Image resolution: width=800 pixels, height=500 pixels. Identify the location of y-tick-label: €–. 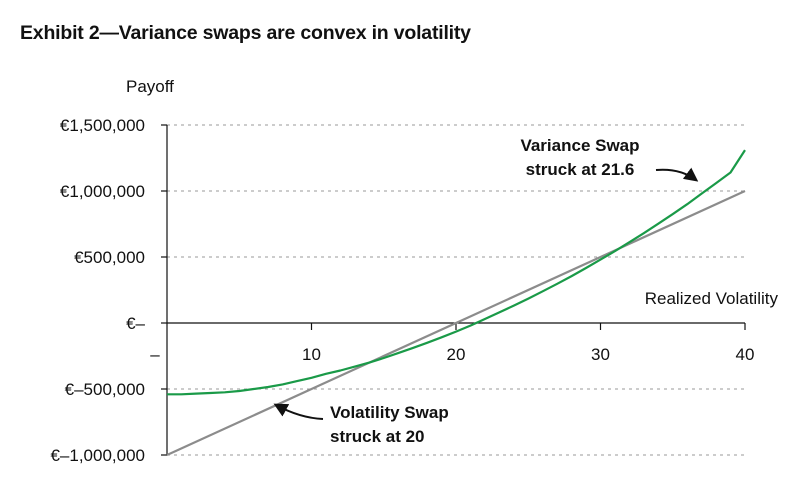
(135, 323).